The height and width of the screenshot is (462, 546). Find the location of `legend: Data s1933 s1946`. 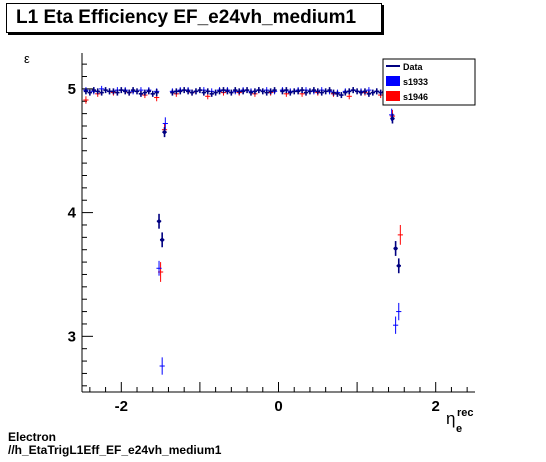

legend: Data s1933 s1946 is located at coordinates (429, 82).